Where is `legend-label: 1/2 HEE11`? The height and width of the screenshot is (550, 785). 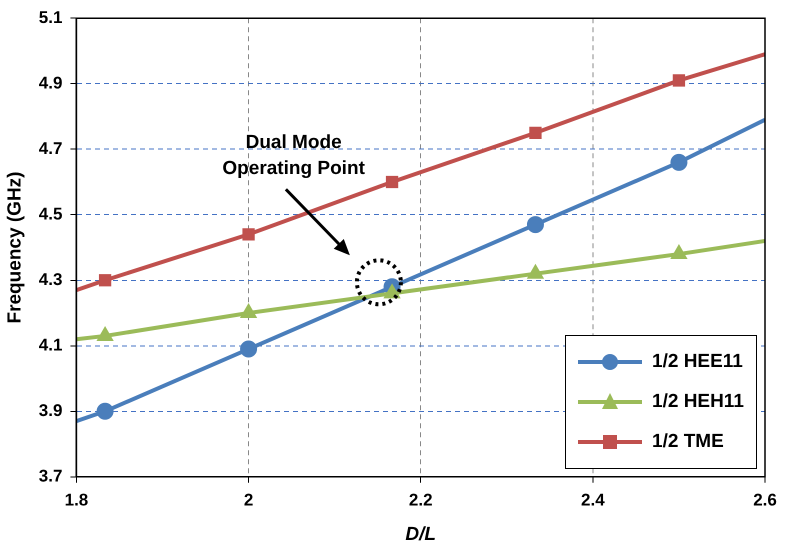
legend-label: 1/2 HEE11 is located at coordinates (697, 361).